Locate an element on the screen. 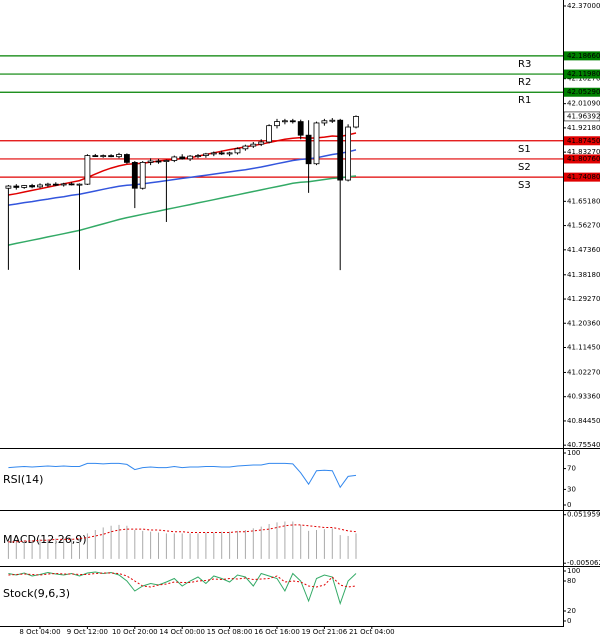 The height and width of the screenshot is (638, 600). y-tick-label: 41.11450 is located at coordinates (583, 347).